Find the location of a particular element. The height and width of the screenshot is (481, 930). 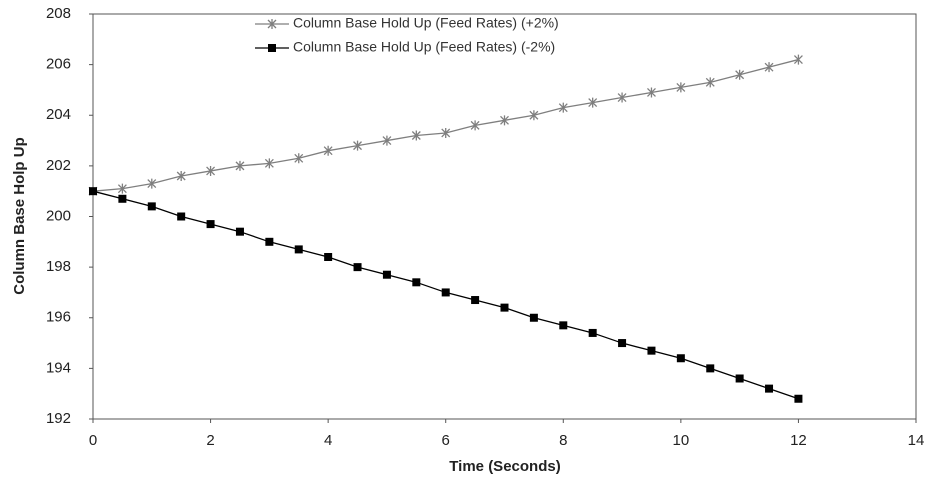

y-axis-title: Column Base Holp Up is located at coordinates (19, 216).